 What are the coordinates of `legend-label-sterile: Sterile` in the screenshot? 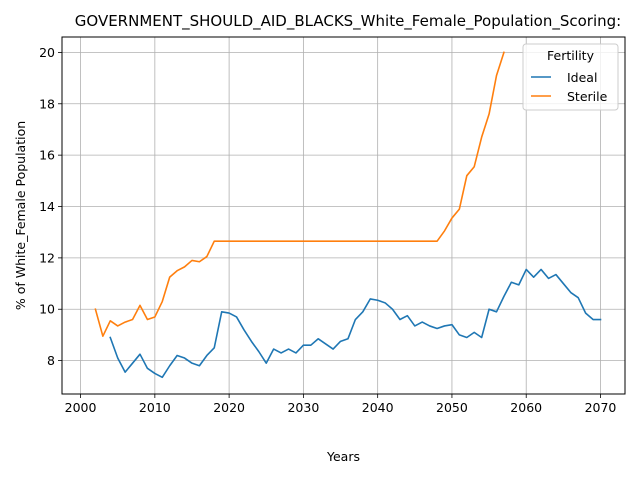 It's located at (587, 96).